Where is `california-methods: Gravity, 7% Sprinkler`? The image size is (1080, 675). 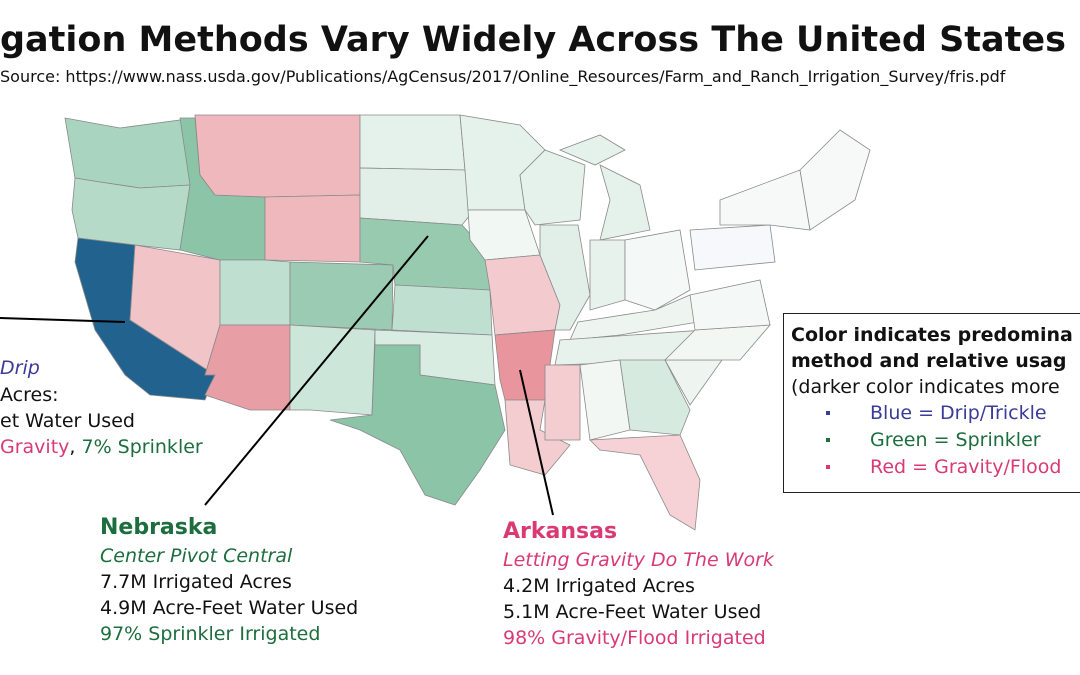
california-methods: Gravity, 7% Sprinkler is located at coordinates (101, 447).